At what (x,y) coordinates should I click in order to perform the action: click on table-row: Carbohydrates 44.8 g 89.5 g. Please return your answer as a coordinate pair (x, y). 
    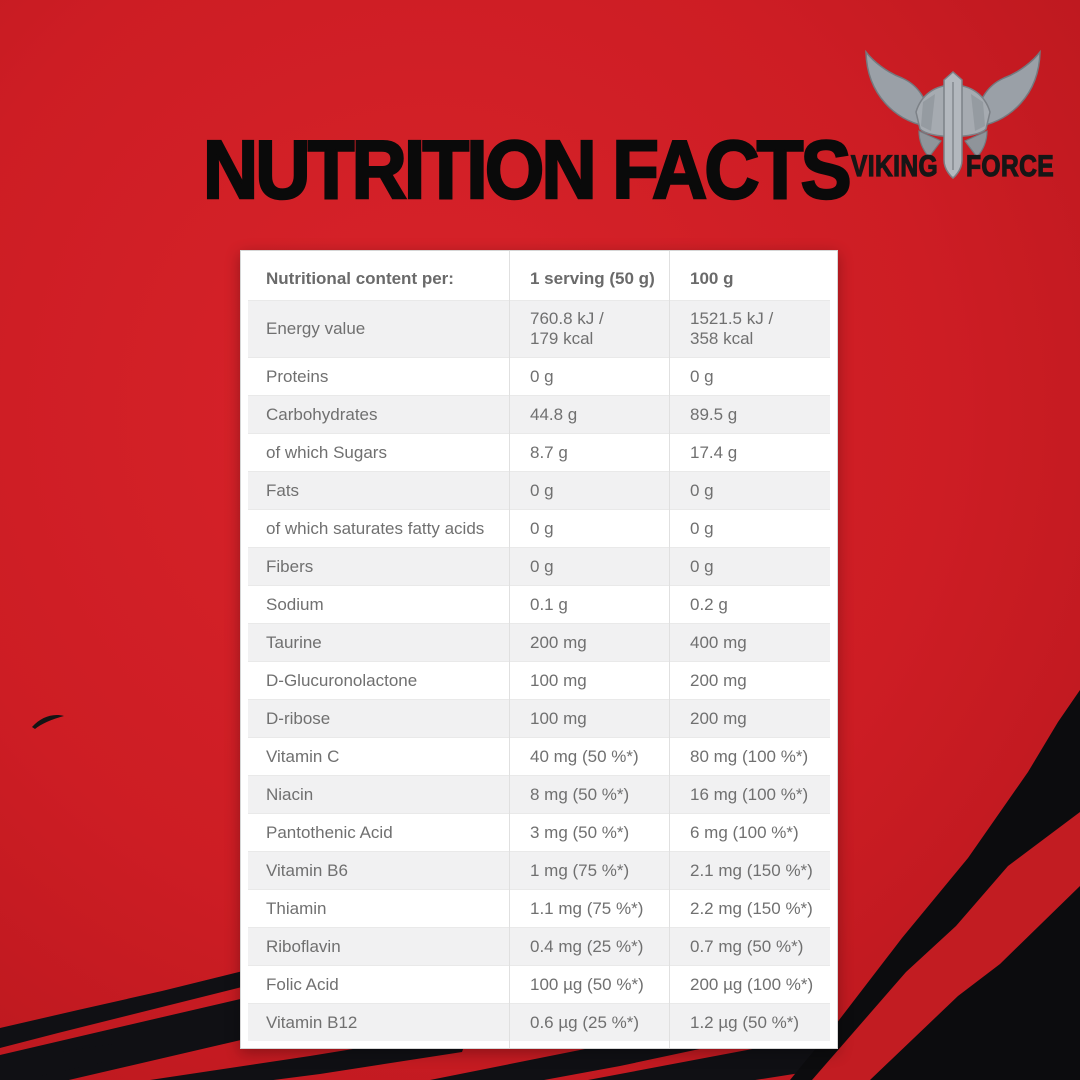
    Looking at the image, I should click on (539, 414).